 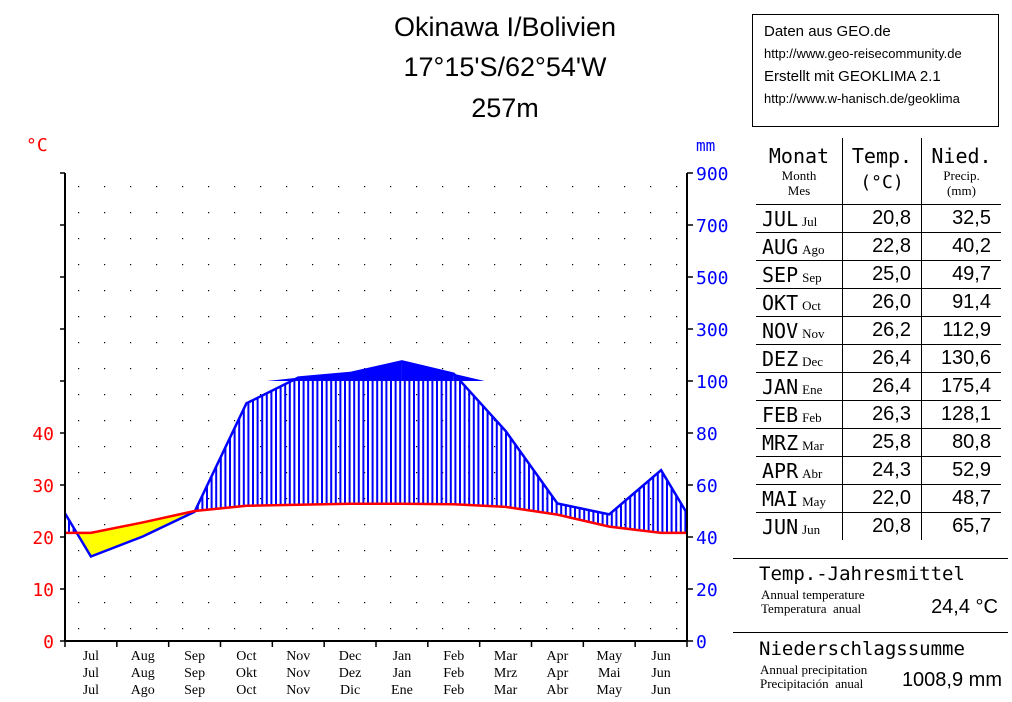 I want to click on month-cell: APR Abr, so click(x=799, y=470).